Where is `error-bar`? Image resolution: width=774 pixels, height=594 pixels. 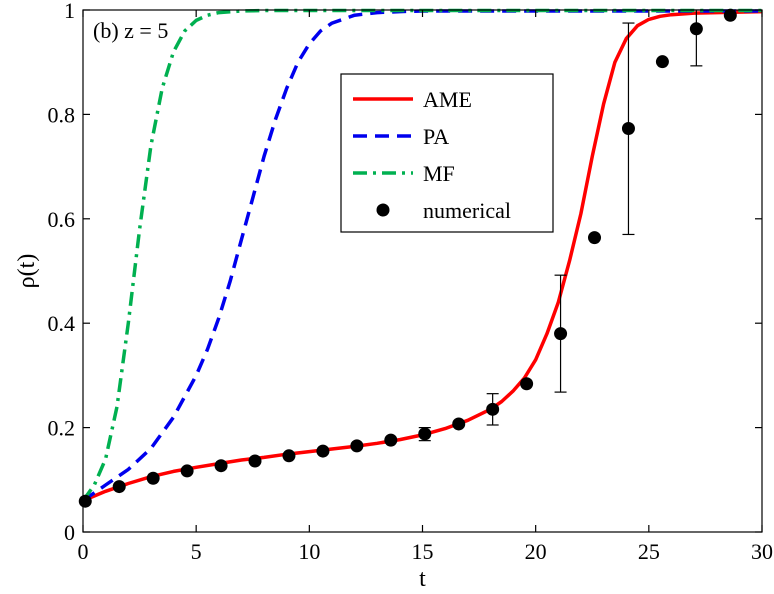
error-bar is located at coordinates (696, 38).